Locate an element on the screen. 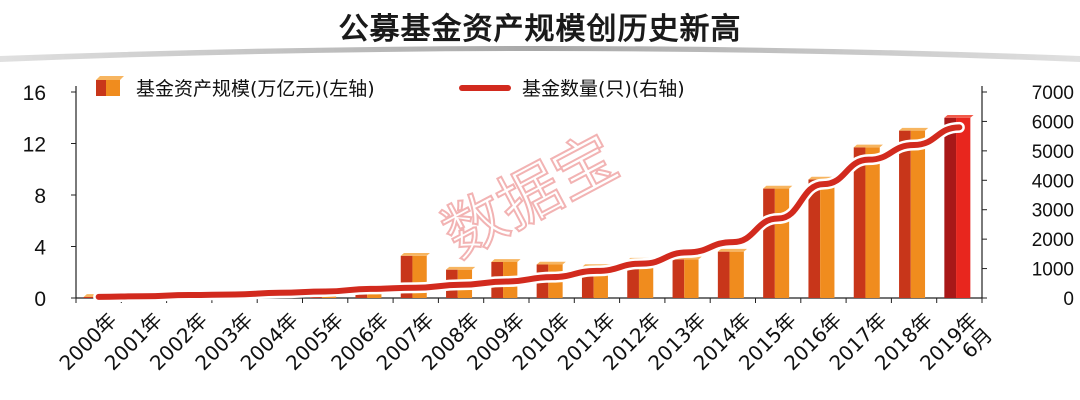  y-right-tick-label: 1000 is located at coordinates (1053, 270).